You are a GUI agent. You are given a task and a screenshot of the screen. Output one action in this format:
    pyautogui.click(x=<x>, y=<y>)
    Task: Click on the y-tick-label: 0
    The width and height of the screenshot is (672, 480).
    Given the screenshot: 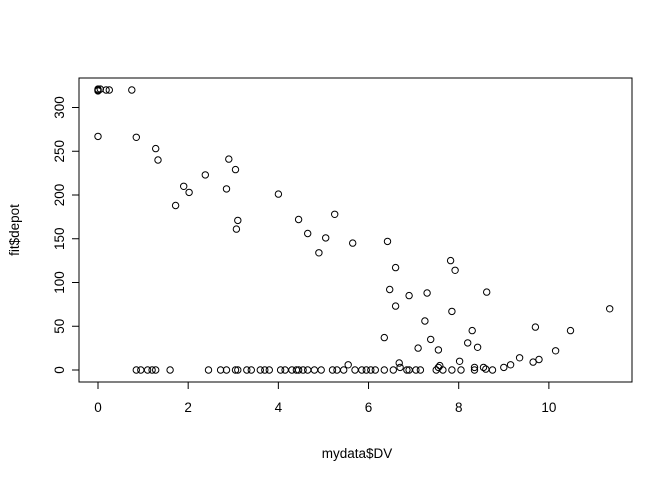 What is the action you would take?
    pyautogui.click(x=59, y=370)
    